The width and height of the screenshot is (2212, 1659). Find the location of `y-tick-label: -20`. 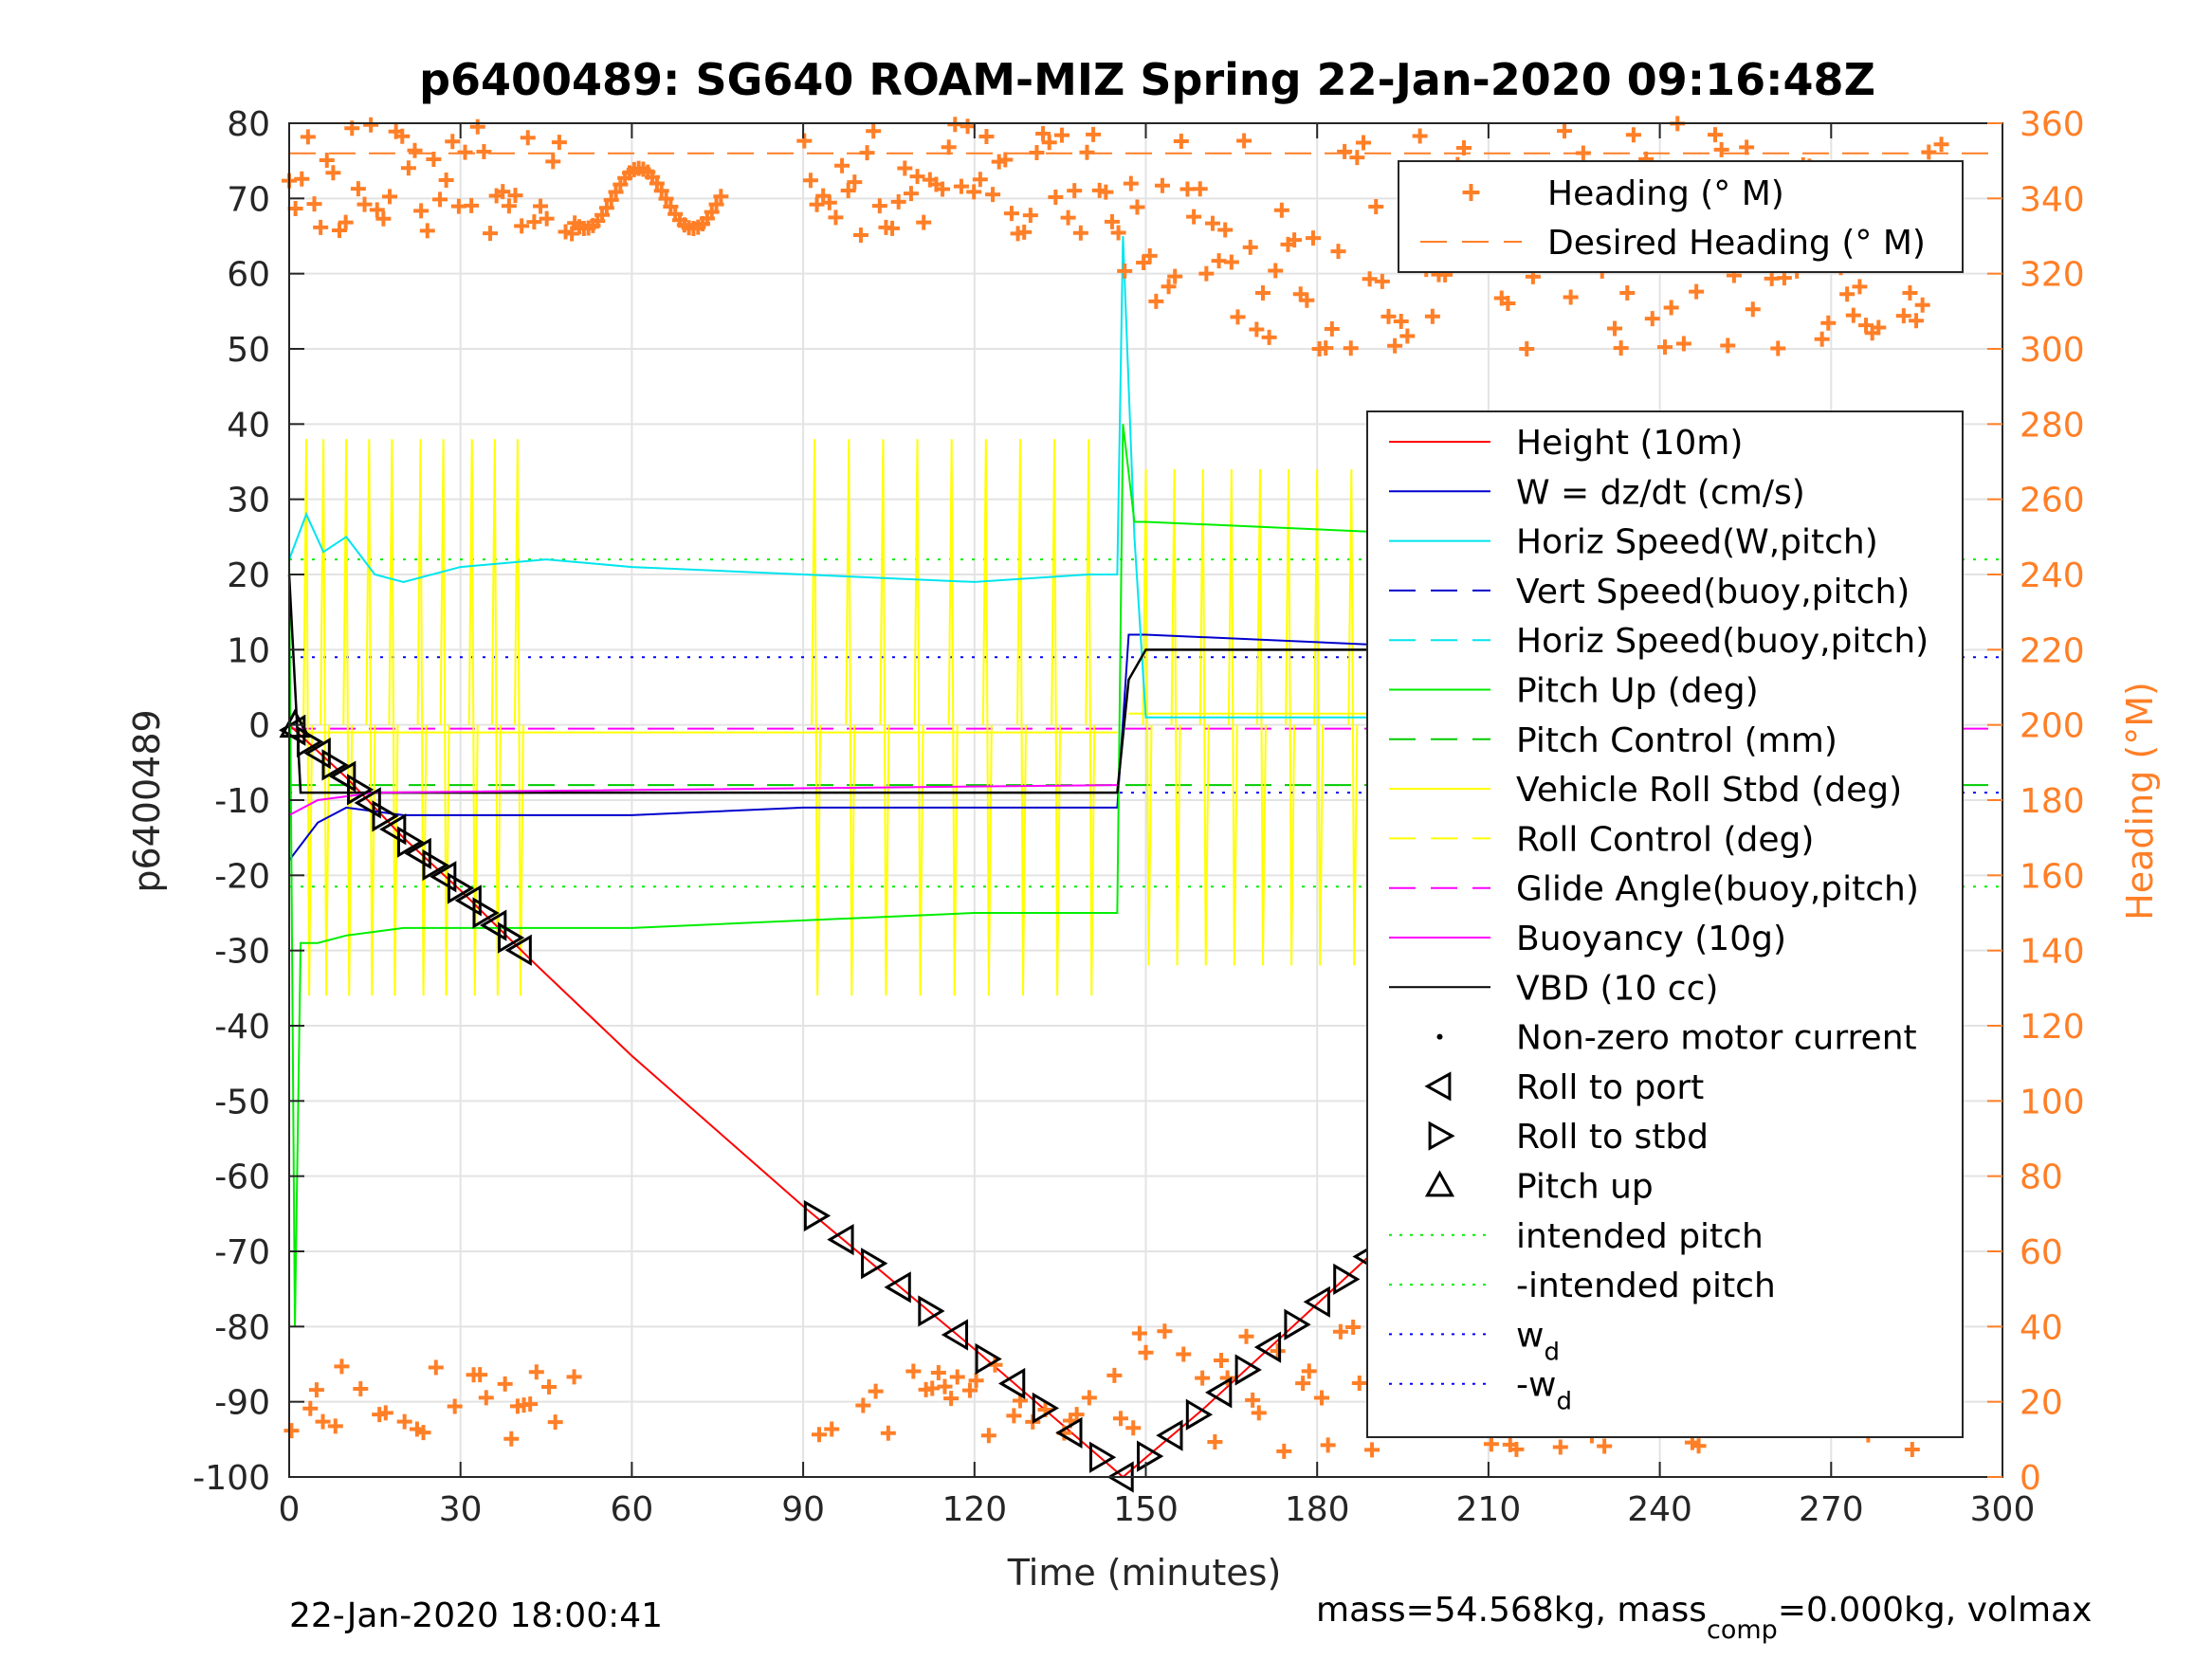

y-tick-label: -20 is located at coordinates (242, 876).